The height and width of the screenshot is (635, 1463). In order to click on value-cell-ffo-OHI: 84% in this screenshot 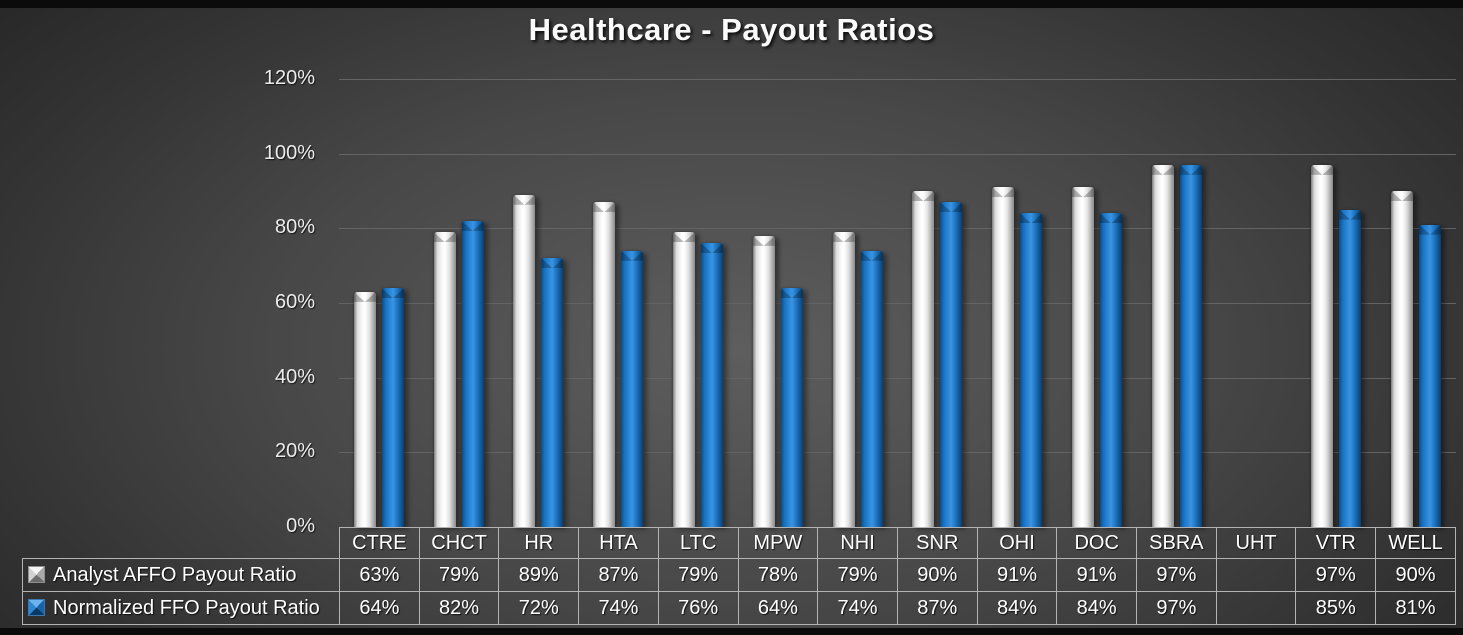, I will do `click(1017, 608)`.